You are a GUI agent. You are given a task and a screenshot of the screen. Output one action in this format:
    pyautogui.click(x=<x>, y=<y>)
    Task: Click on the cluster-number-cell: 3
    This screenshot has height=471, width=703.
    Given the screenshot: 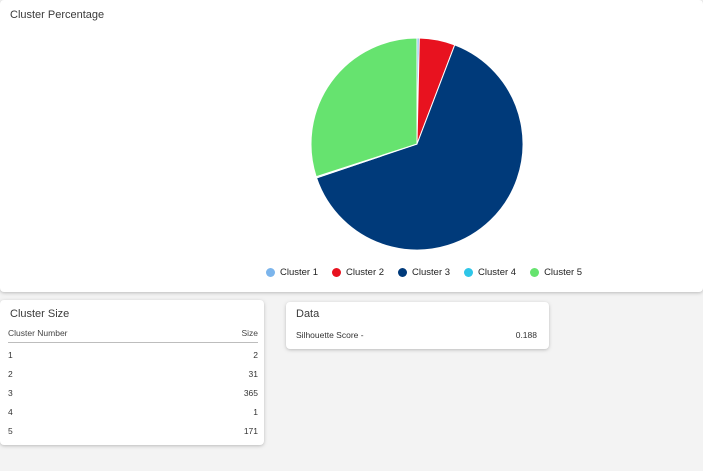 What is the action you would take?
    pyautogui.click(x=10, y=393)
    